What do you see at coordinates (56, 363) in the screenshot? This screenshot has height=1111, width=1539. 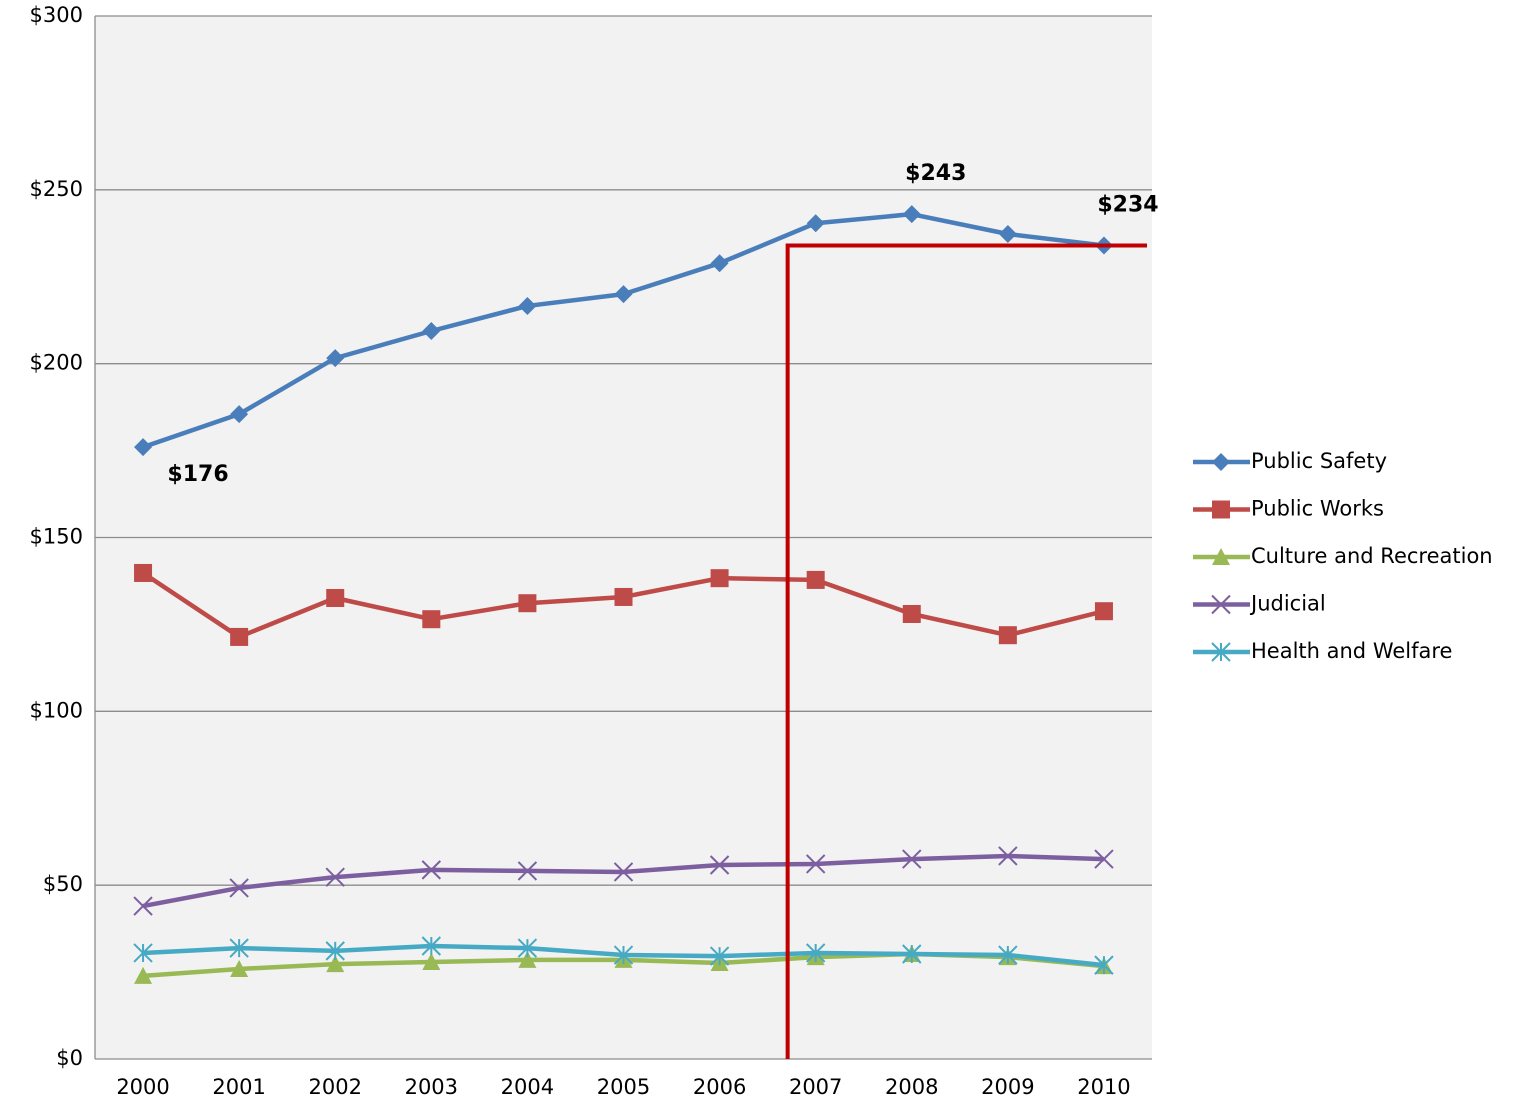 I see `y-tick-label: $200` at bounding box center [56, 363].